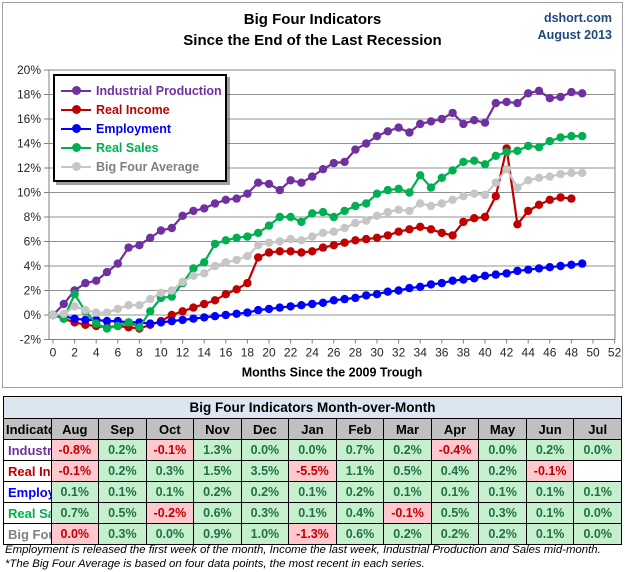 This screenshot has height=572, width=625. I want to click on x-tick-label: 34, so click(421, 353).